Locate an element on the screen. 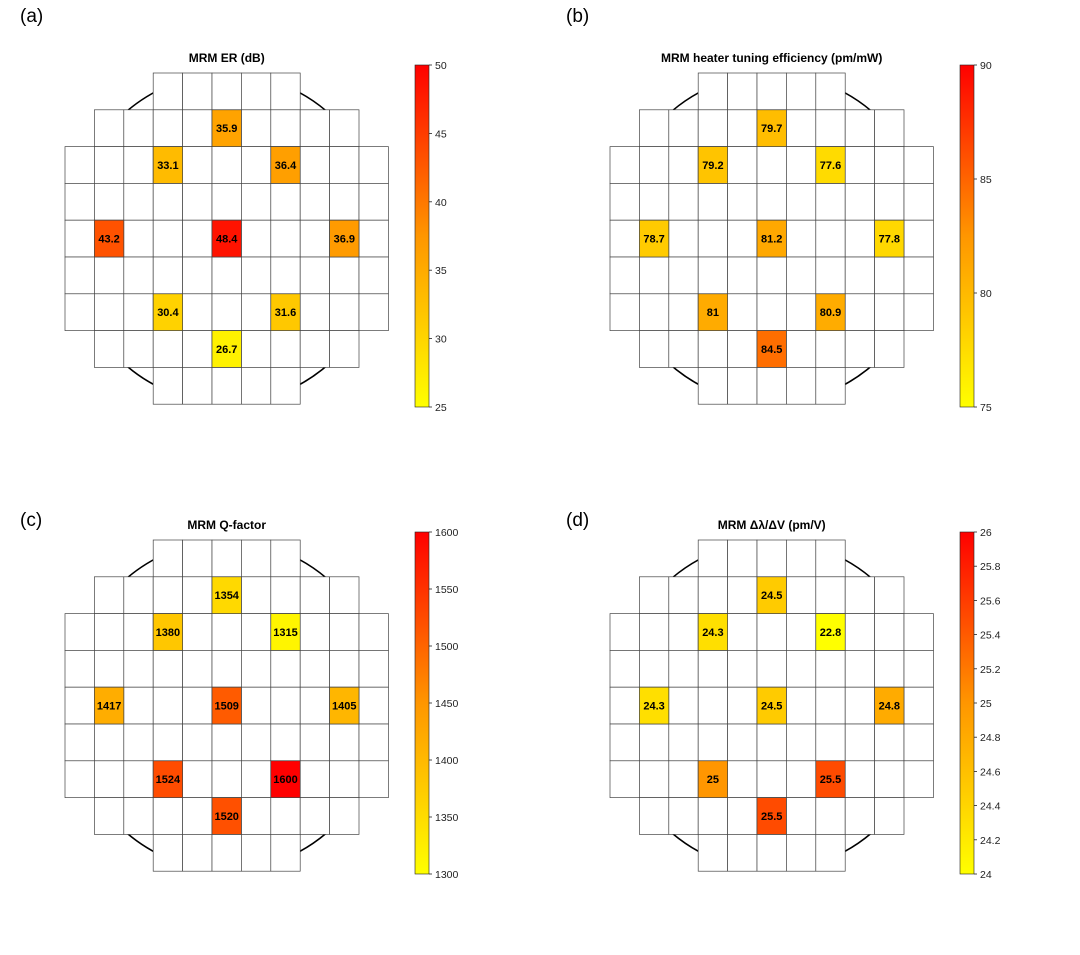 This screenshot has width=1080, height=955. colorbar-tick-label: 75 is located at coordinates (986, 408).